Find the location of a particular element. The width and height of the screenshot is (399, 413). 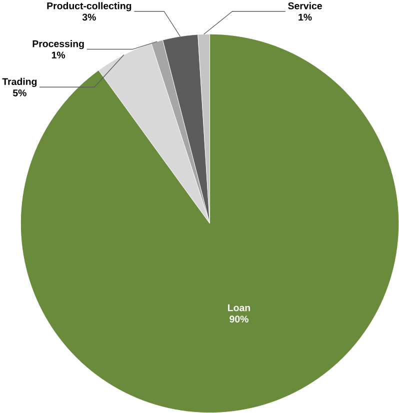

slice-label: Processing is located at coordinates (58, 45).